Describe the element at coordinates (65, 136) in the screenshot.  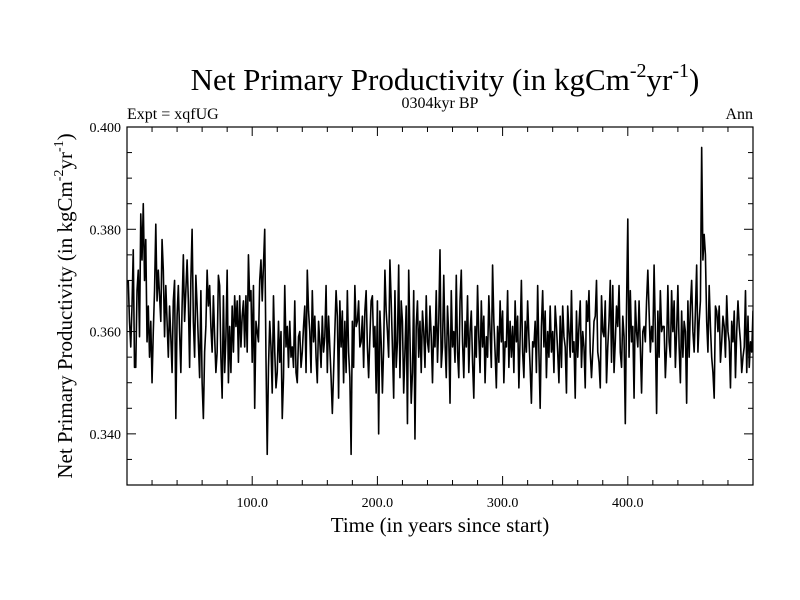
I see `y-axis-title-end: )` at that location.